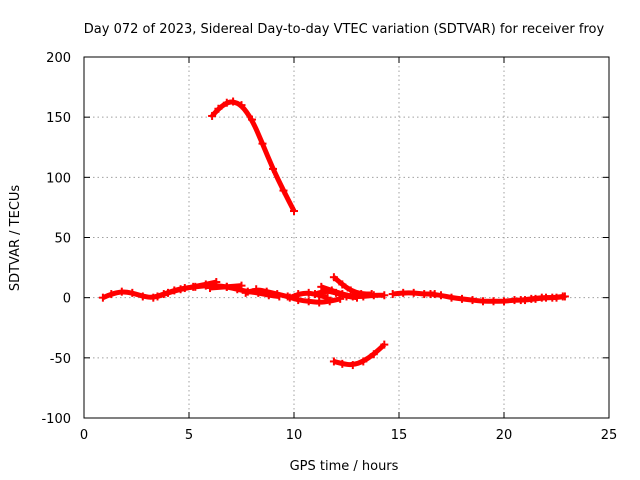  I want to click on y-tick-label: 150, so click(58, 118).